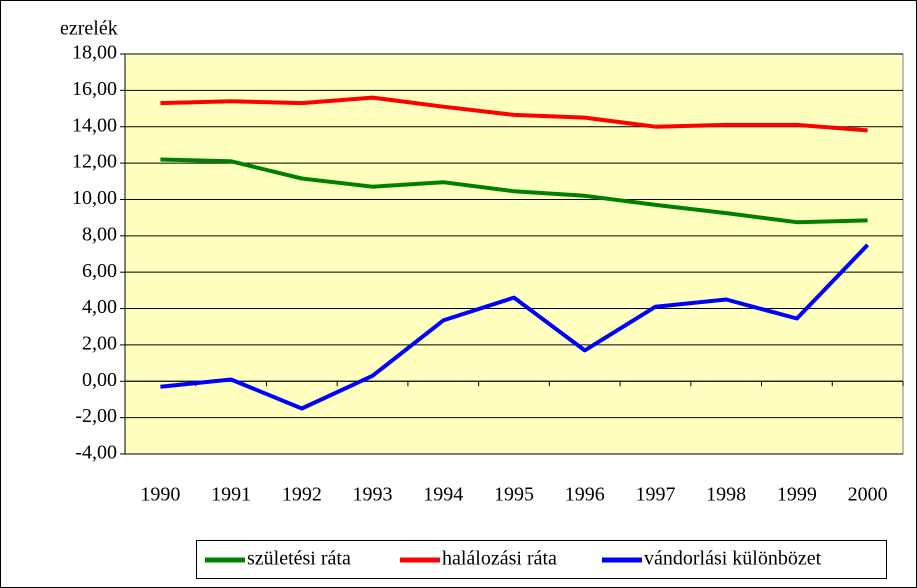 The image size is (917, 588). What do you see at coordinates (99, 271) in the screenshot?
I see `y-tick-label: 6,00` at bounding box center [99, 271].